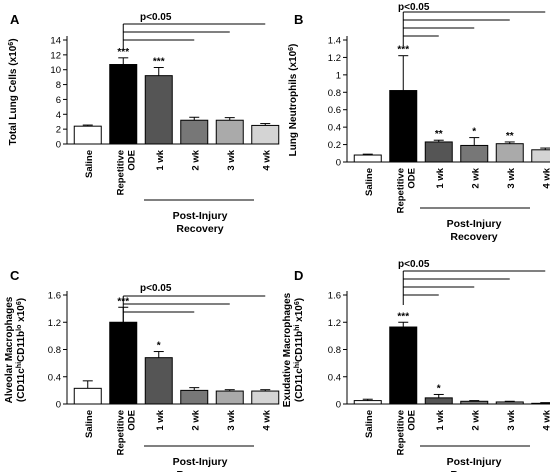 The width and height of the screenshot is (550, 472). What do you see at coordinates (58, 100) in the screenshot?
I see `y-tick-label: 6` at bounding box center [58, 100].